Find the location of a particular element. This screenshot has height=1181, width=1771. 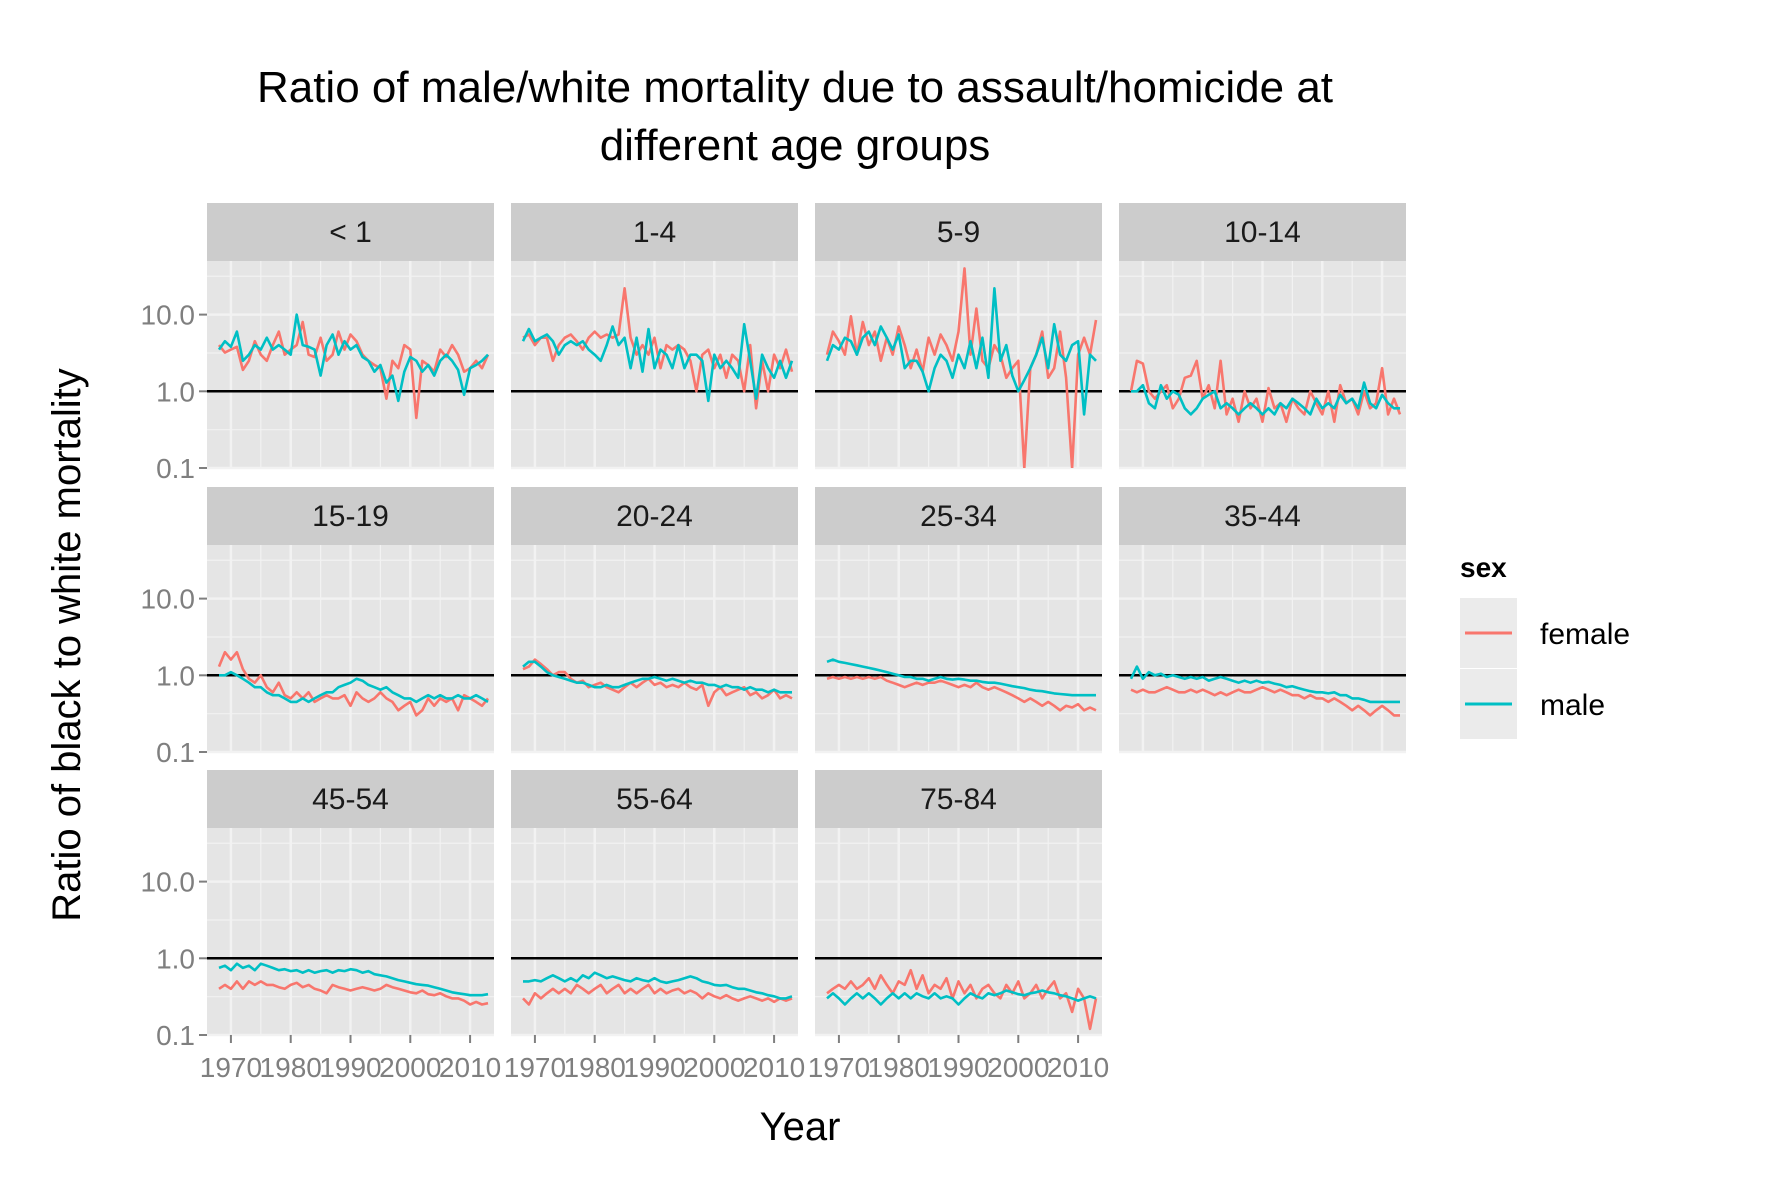

y-axes: 0.1 1.0 10.0 0.1 1.0 10.0 0.1 1.0 10.0 is located at coordinates (174, 675).